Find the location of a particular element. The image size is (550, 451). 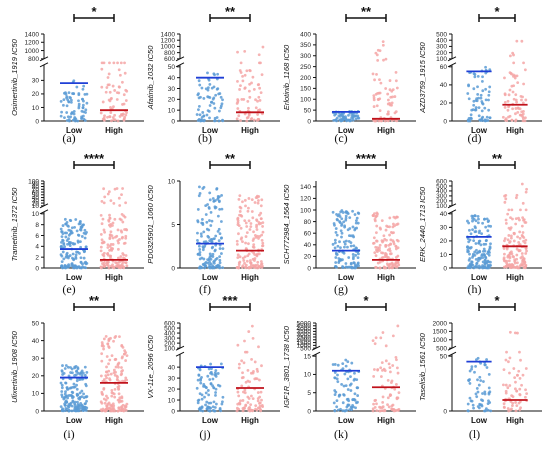

y-tick-label: 20 is located at coordinates (308, 257).